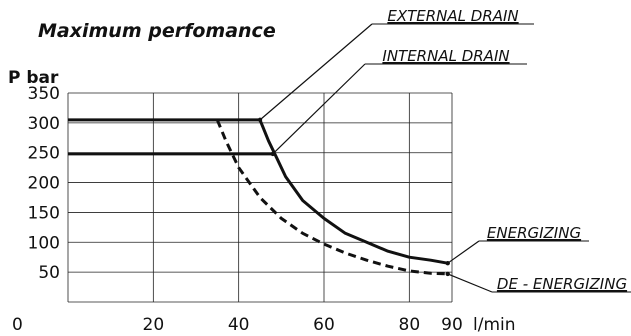 The image size is (631, 336). Describe the element at coordinates (410, 325) in the screenshot. I see `x-tick-label-80: 80` at that location.